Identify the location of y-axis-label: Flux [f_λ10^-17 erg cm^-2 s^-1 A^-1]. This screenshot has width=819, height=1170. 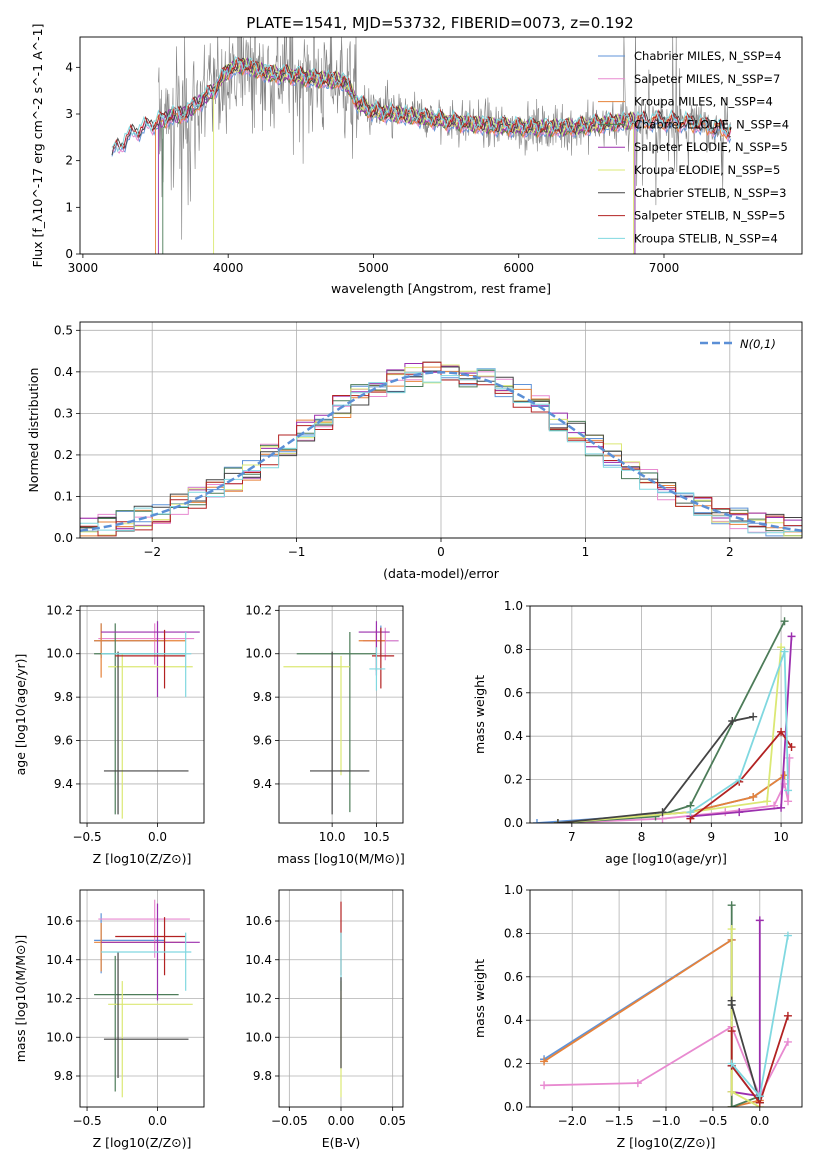
(37, 146).